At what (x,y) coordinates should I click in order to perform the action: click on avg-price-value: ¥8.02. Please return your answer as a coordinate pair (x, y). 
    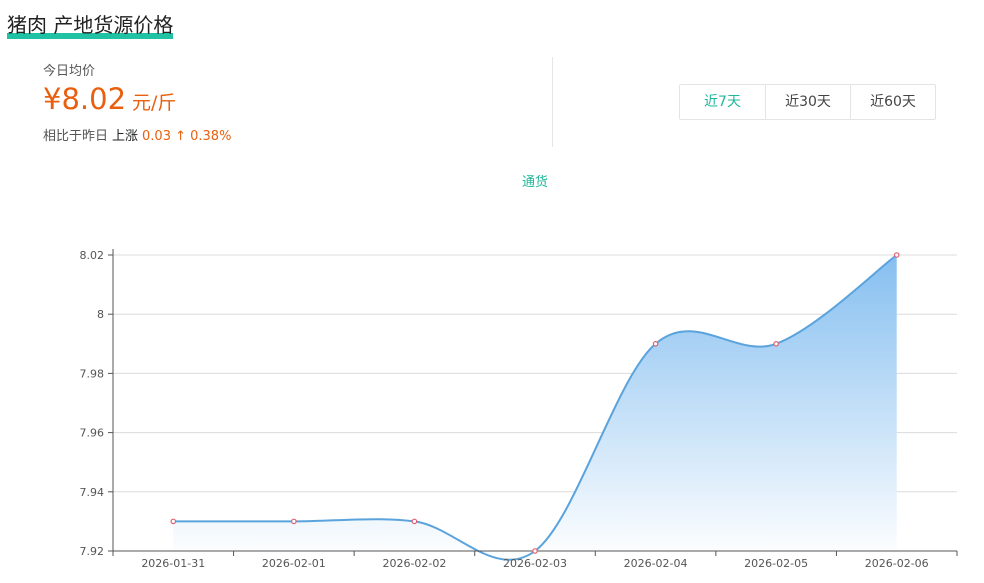
    Looking at the image, I should click on (85, 99).